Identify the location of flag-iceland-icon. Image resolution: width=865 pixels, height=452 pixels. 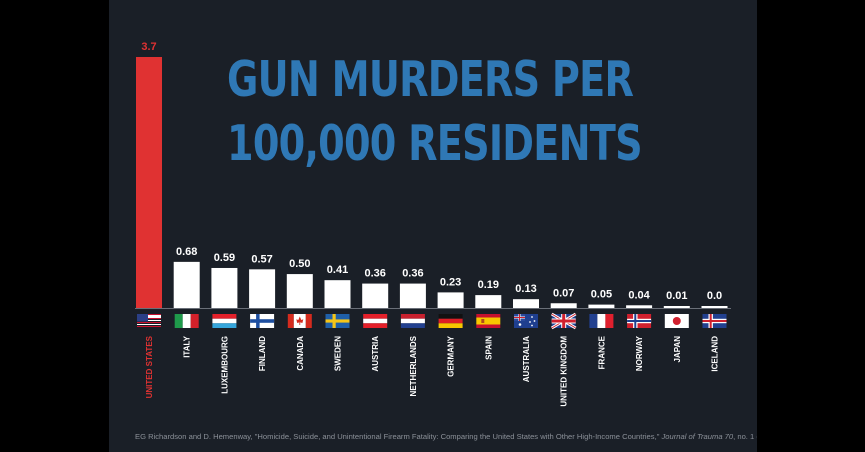
(714, 321).